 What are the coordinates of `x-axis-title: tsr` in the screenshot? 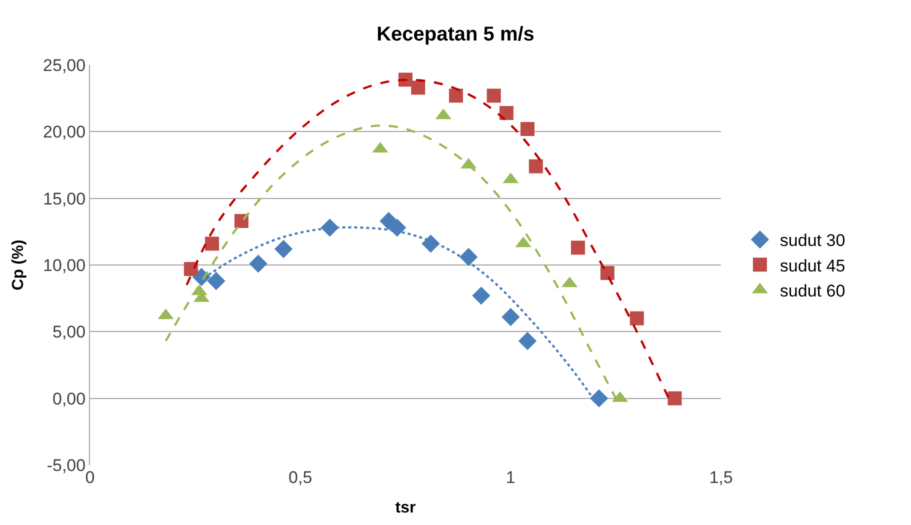 It's located at (405, 508).